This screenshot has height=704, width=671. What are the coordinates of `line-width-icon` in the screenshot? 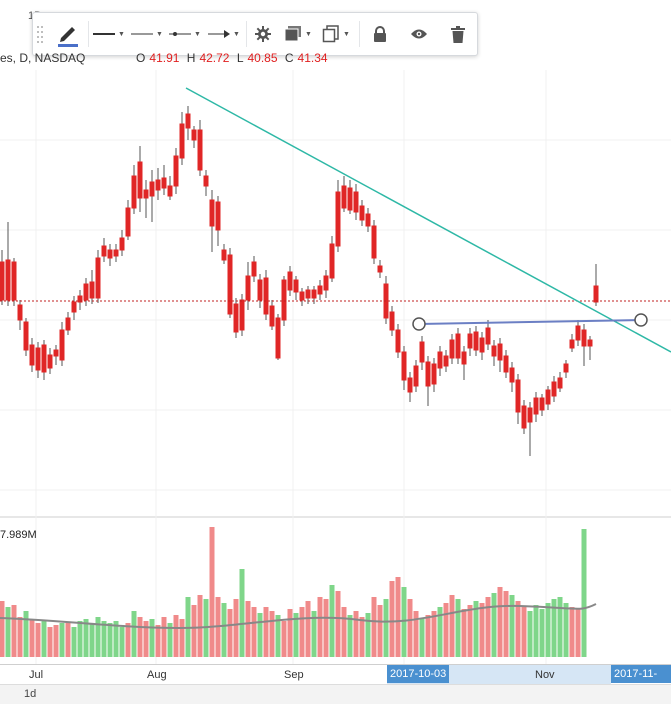 It's located at (142, 34).